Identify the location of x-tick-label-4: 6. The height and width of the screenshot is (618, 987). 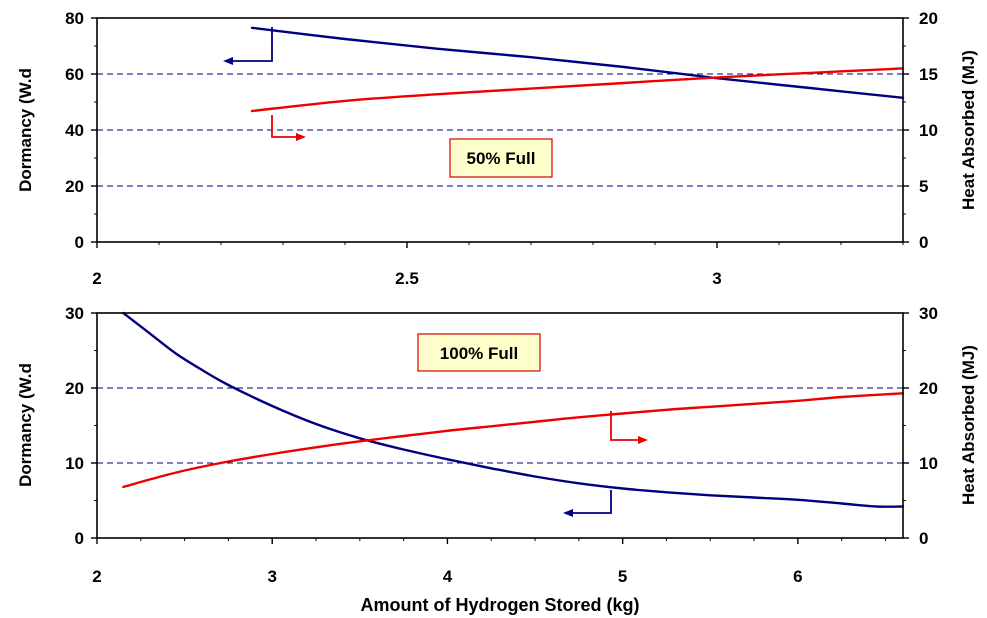
(797, 576).